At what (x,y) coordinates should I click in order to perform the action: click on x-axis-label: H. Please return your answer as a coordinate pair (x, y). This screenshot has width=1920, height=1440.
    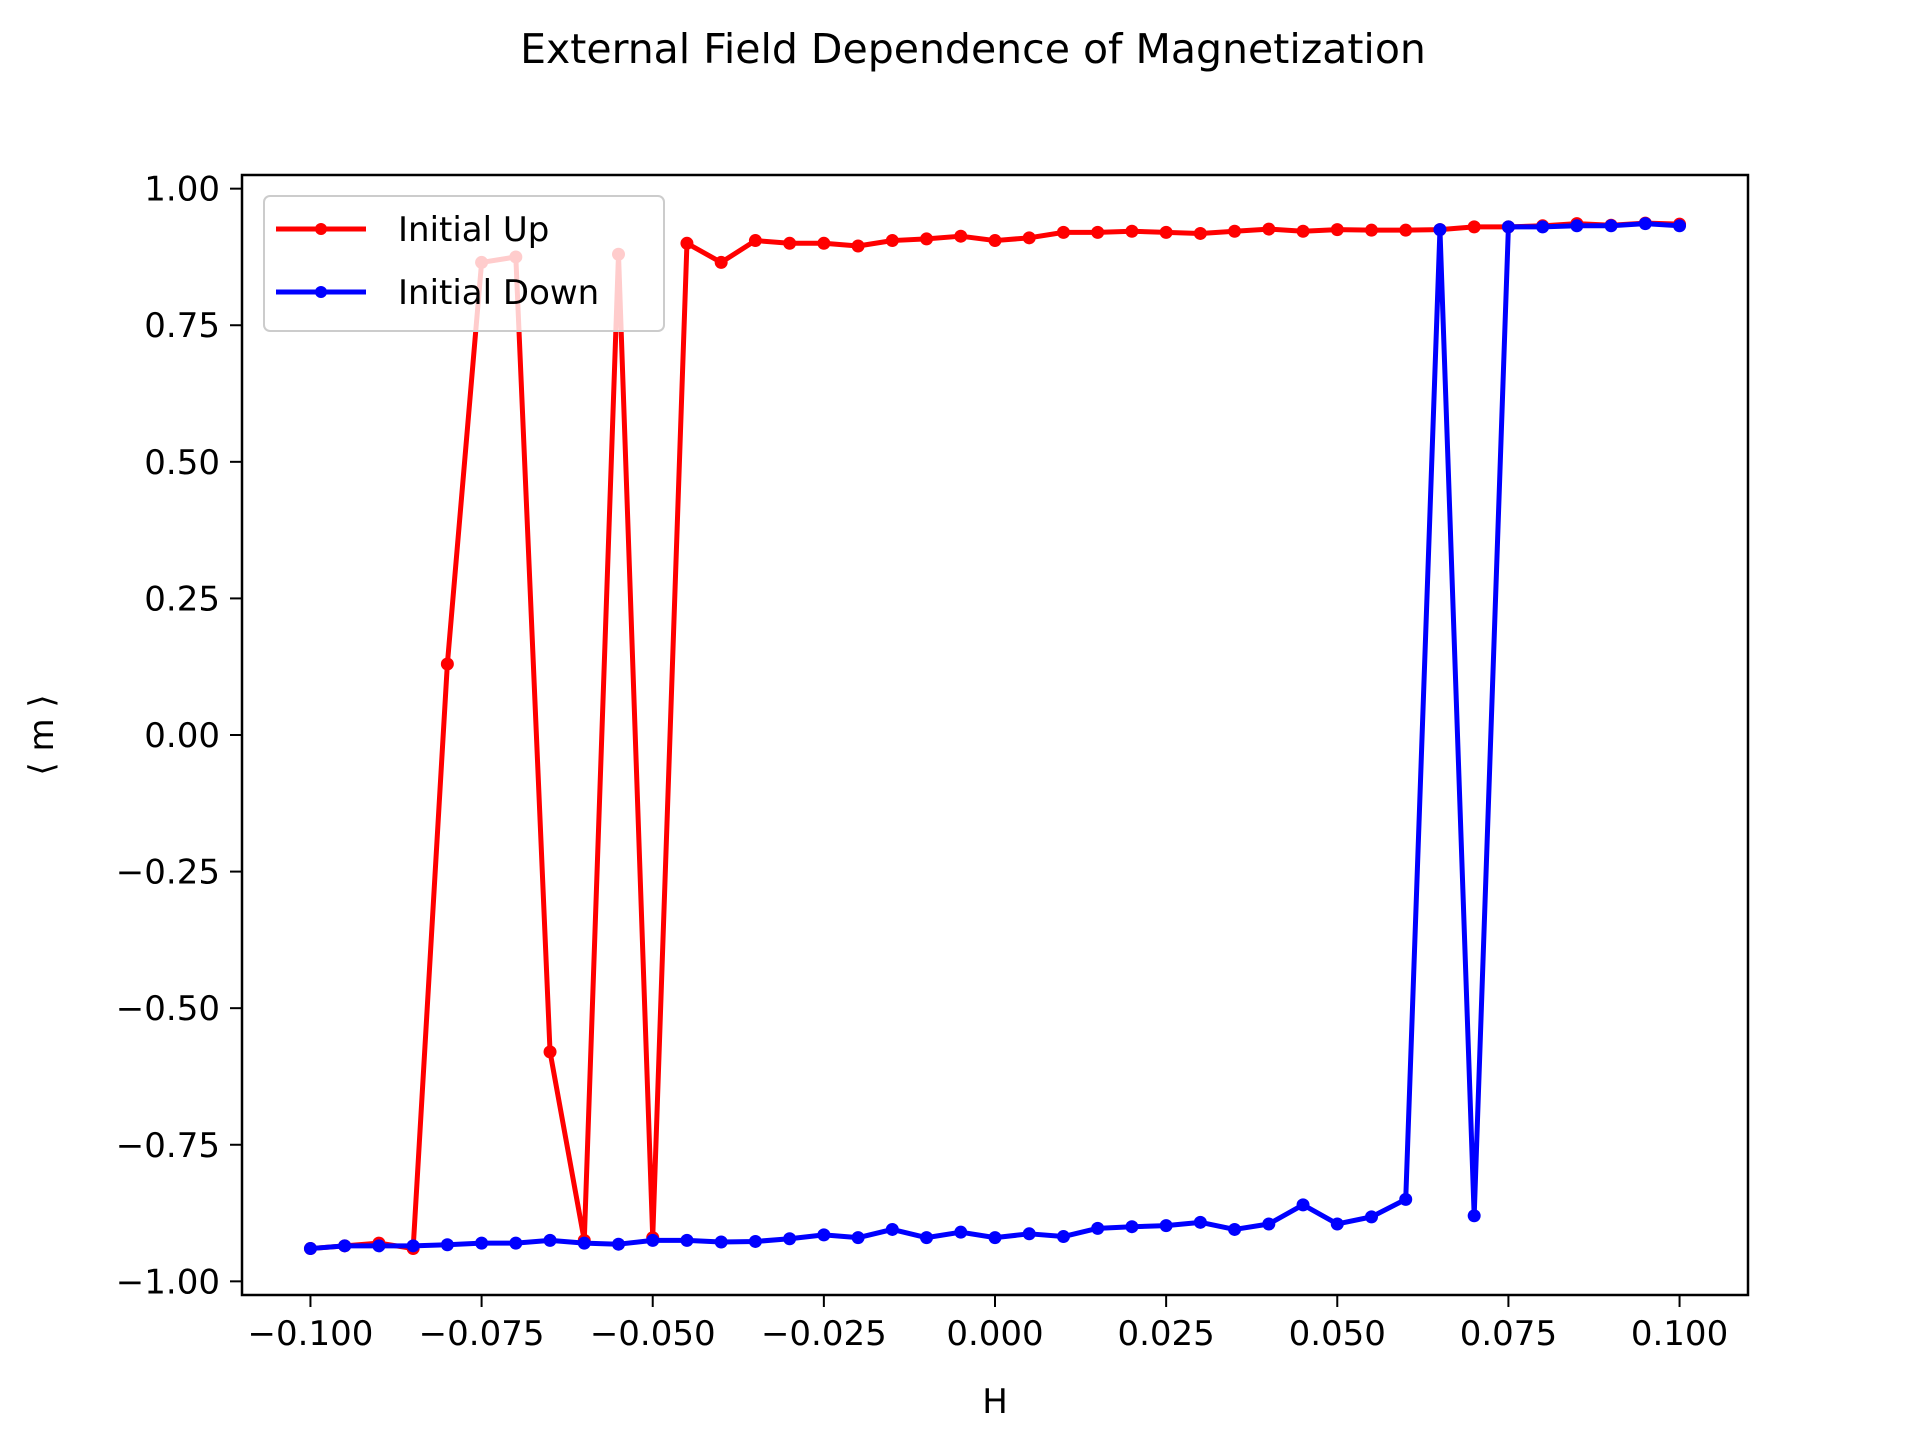
    Looking at the image, I should click on (995, 1402).